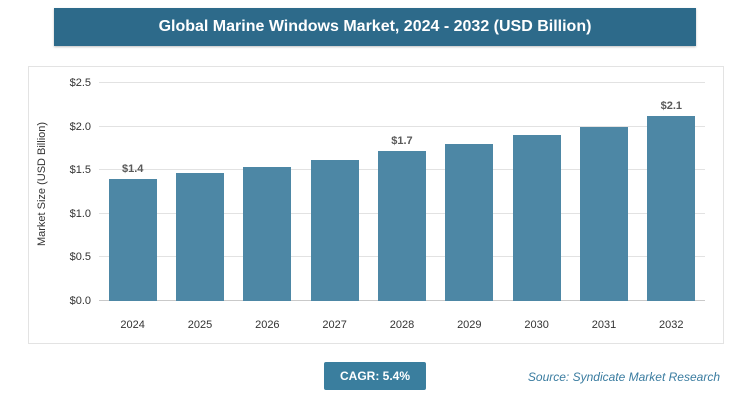 The height and width of the screenshot is (417, 750). Describe the element at coordinates (401, 226) in the screenshot. I see `bar-2028` at that location.